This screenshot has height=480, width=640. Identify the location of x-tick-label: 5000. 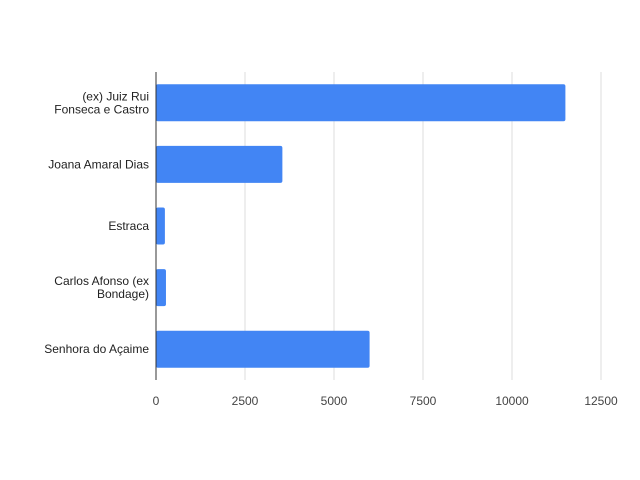
(334, 401).